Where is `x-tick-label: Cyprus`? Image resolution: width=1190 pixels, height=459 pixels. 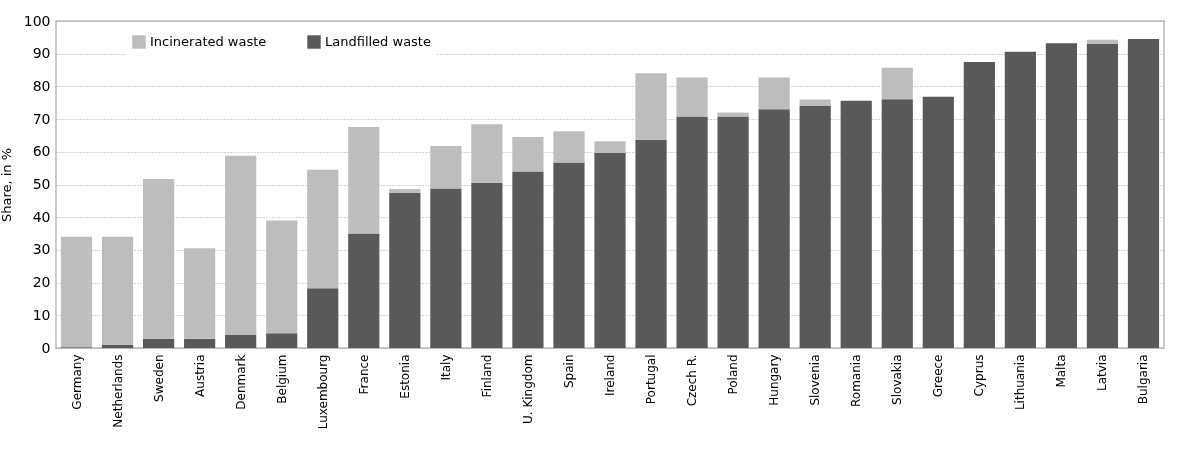 x-tick-label: Cyprus is located at coordinates (979, 375).